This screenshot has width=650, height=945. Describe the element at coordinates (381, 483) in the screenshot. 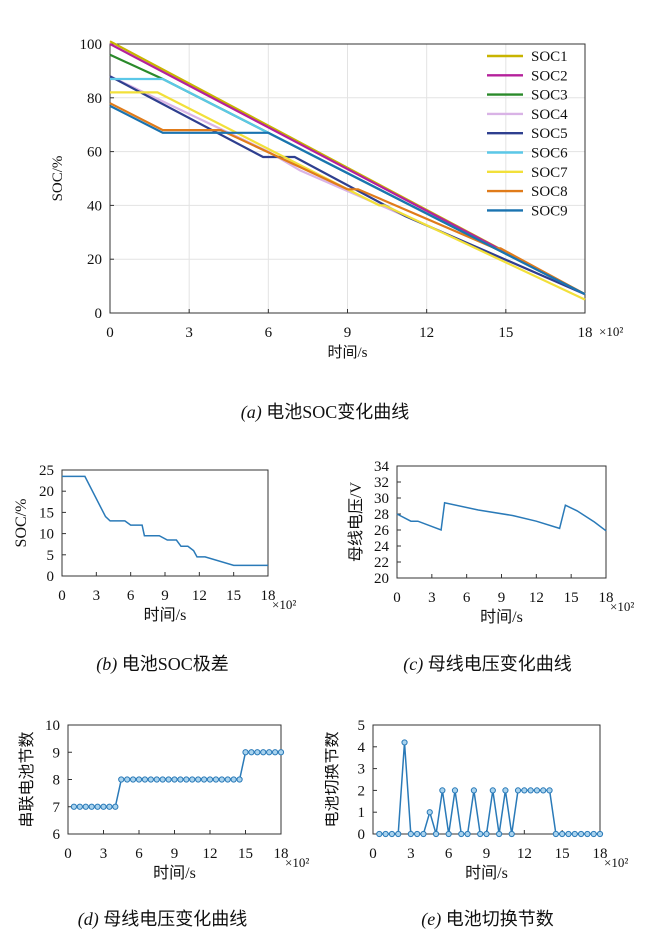

I see `y-tick-label: 32` at that location.